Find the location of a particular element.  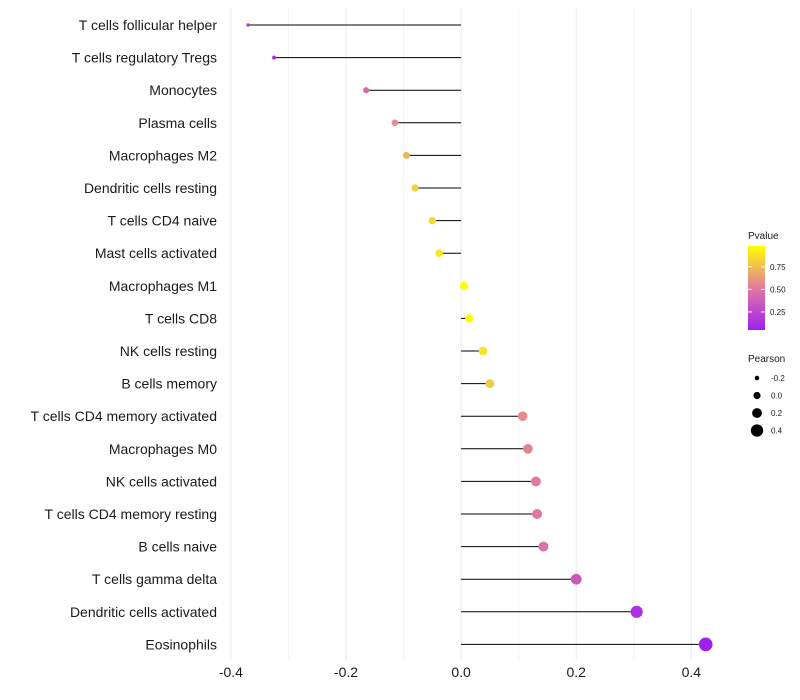

x-tick-label: -0.4 is located at coordinates (231, 672).